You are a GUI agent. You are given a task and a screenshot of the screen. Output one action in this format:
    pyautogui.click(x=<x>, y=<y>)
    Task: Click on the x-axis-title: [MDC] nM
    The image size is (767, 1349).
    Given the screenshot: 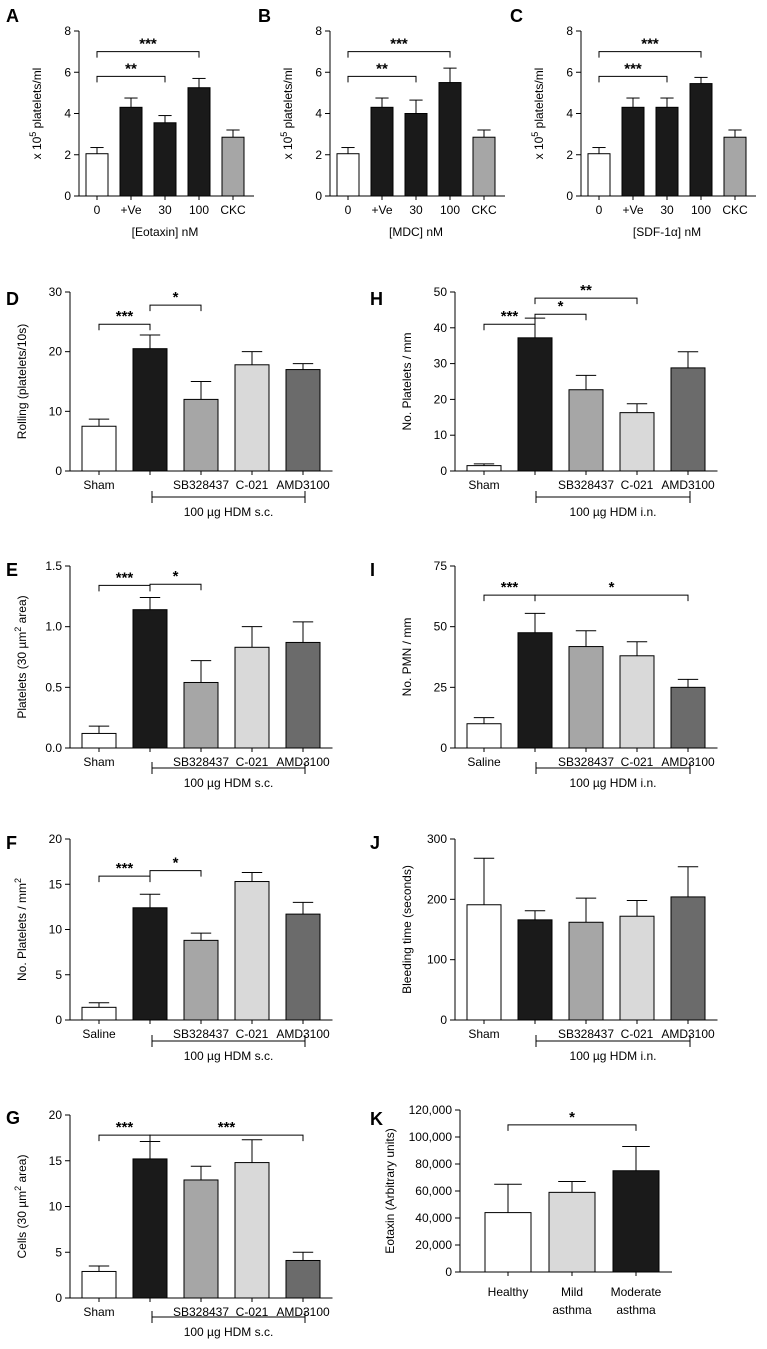 What is the action you would take?
    pyautogui.click(x=416, y=232)
    